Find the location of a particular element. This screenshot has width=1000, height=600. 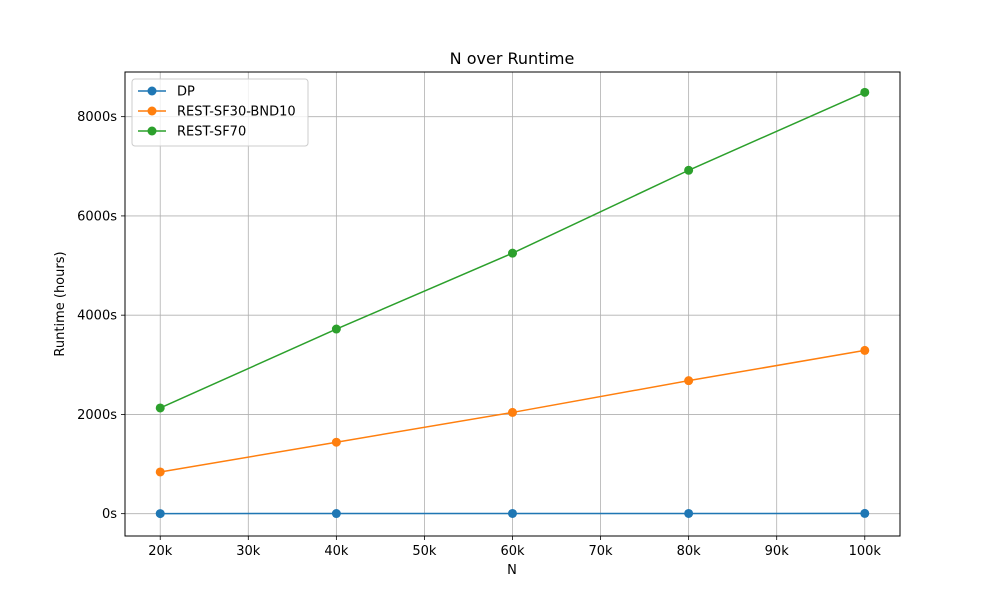

x-tick-label: 80k is located at coordinates (689, 551).